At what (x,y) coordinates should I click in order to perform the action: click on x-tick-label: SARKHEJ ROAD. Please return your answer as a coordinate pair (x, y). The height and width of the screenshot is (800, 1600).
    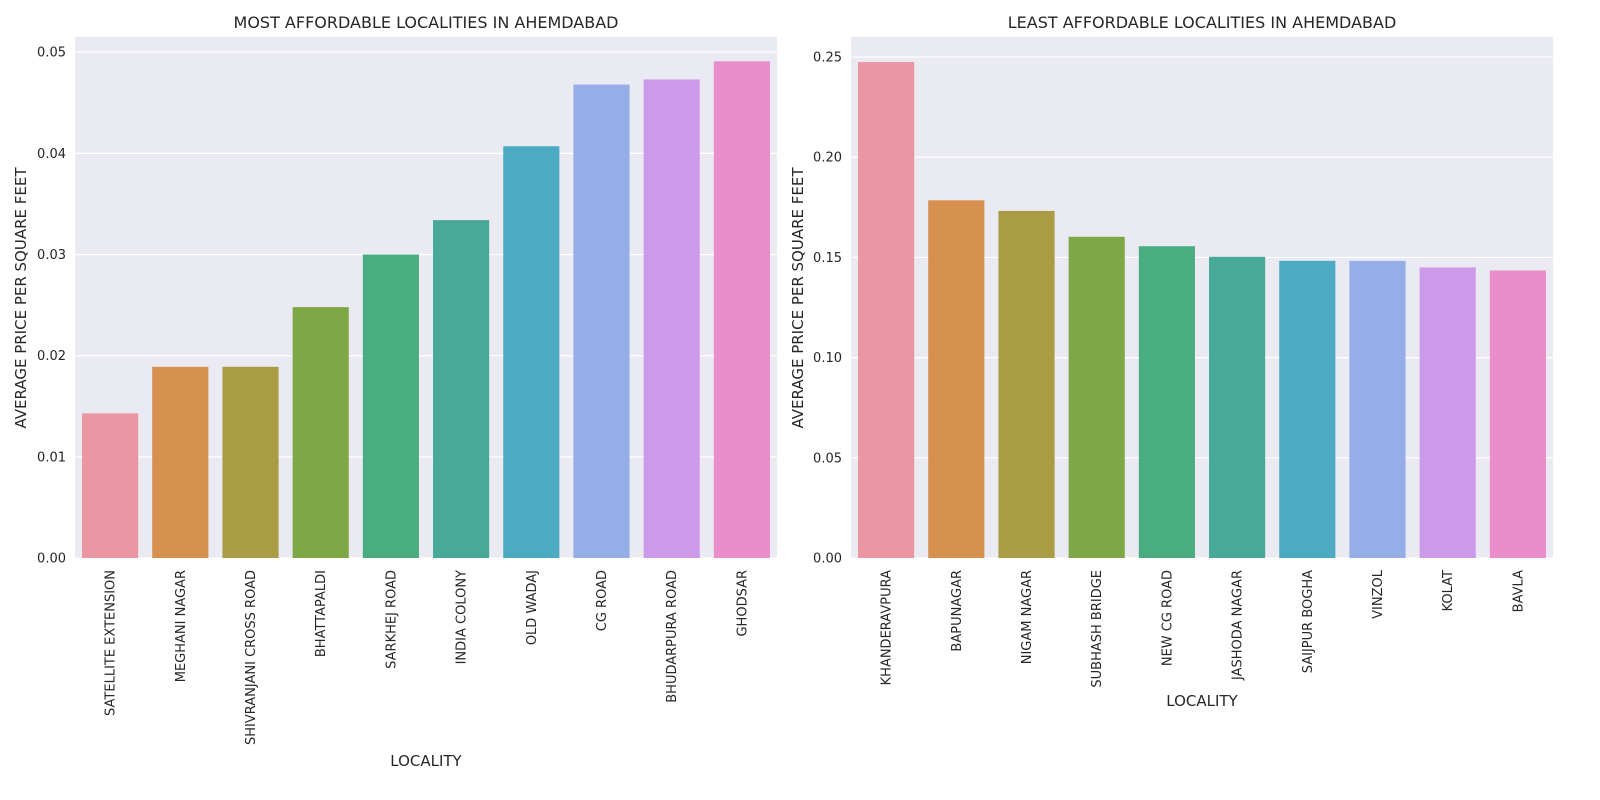
    Looking at the image, I should click on (391, 619).